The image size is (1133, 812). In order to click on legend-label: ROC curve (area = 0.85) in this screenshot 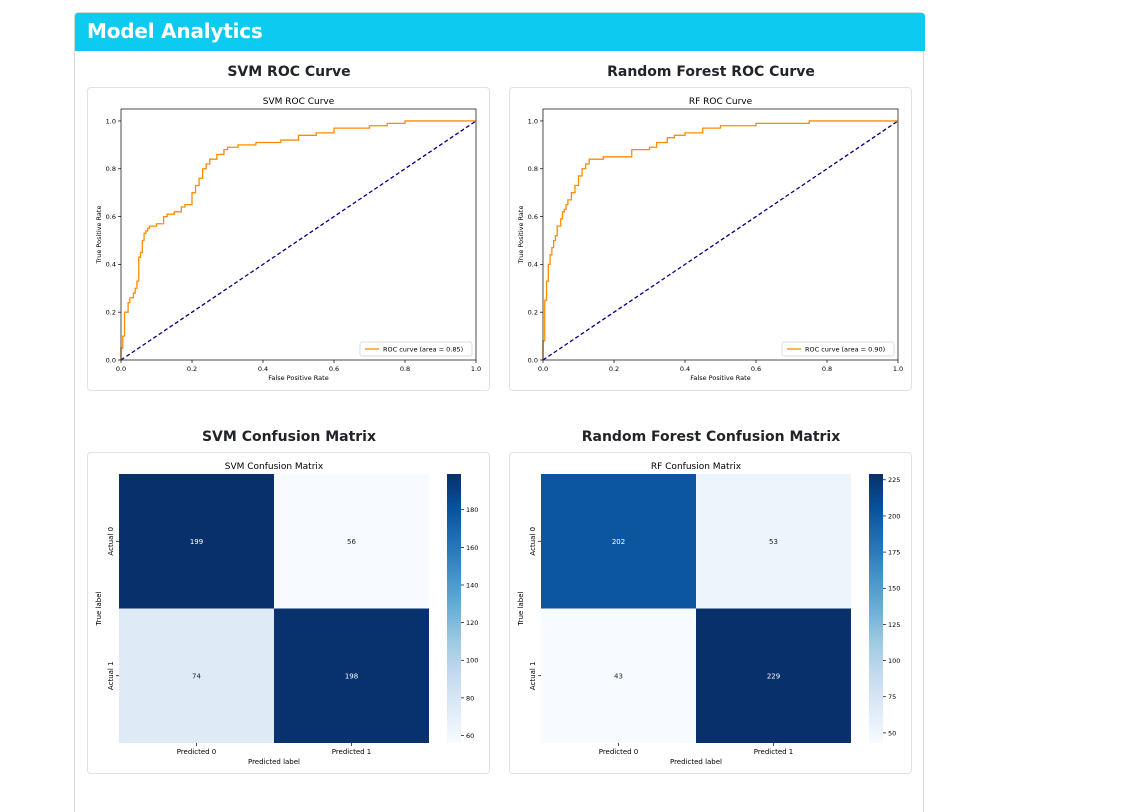, I will do `click(423, 349)`.